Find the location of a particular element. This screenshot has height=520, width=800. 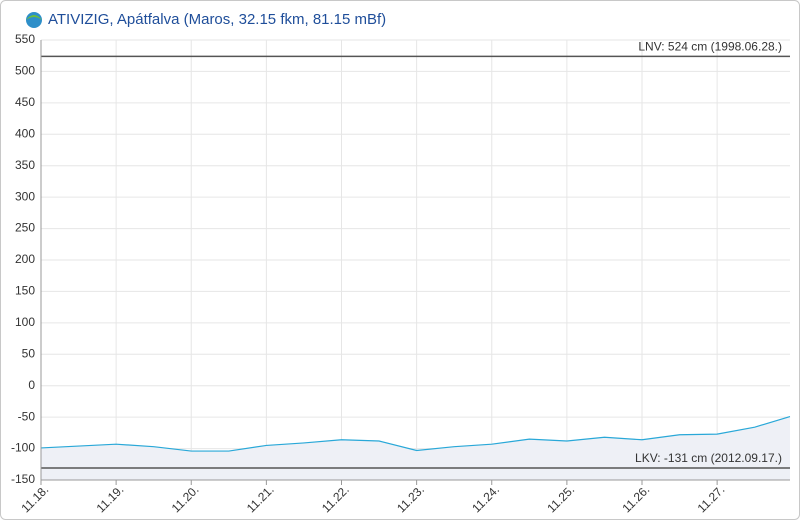

y-tick-label: 450 is located at coordinates (25, 102).